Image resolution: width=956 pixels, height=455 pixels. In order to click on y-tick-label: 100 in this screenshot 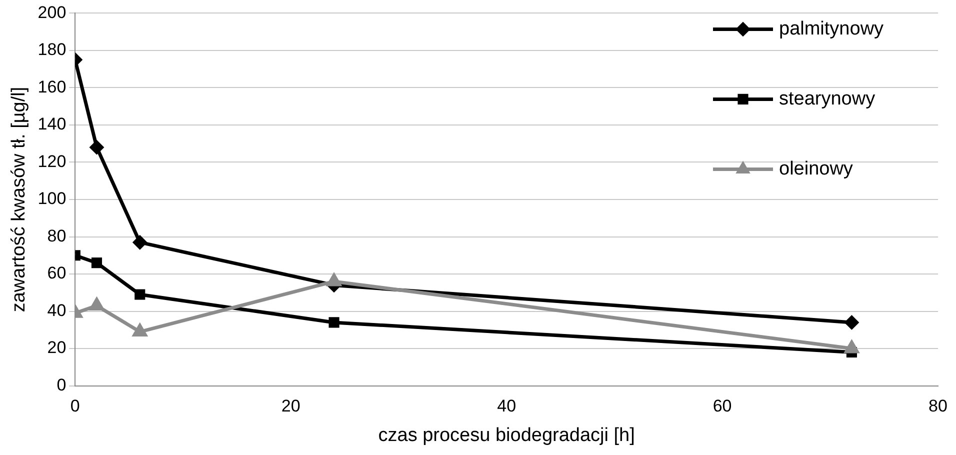, I will do `click(52, 198)`.